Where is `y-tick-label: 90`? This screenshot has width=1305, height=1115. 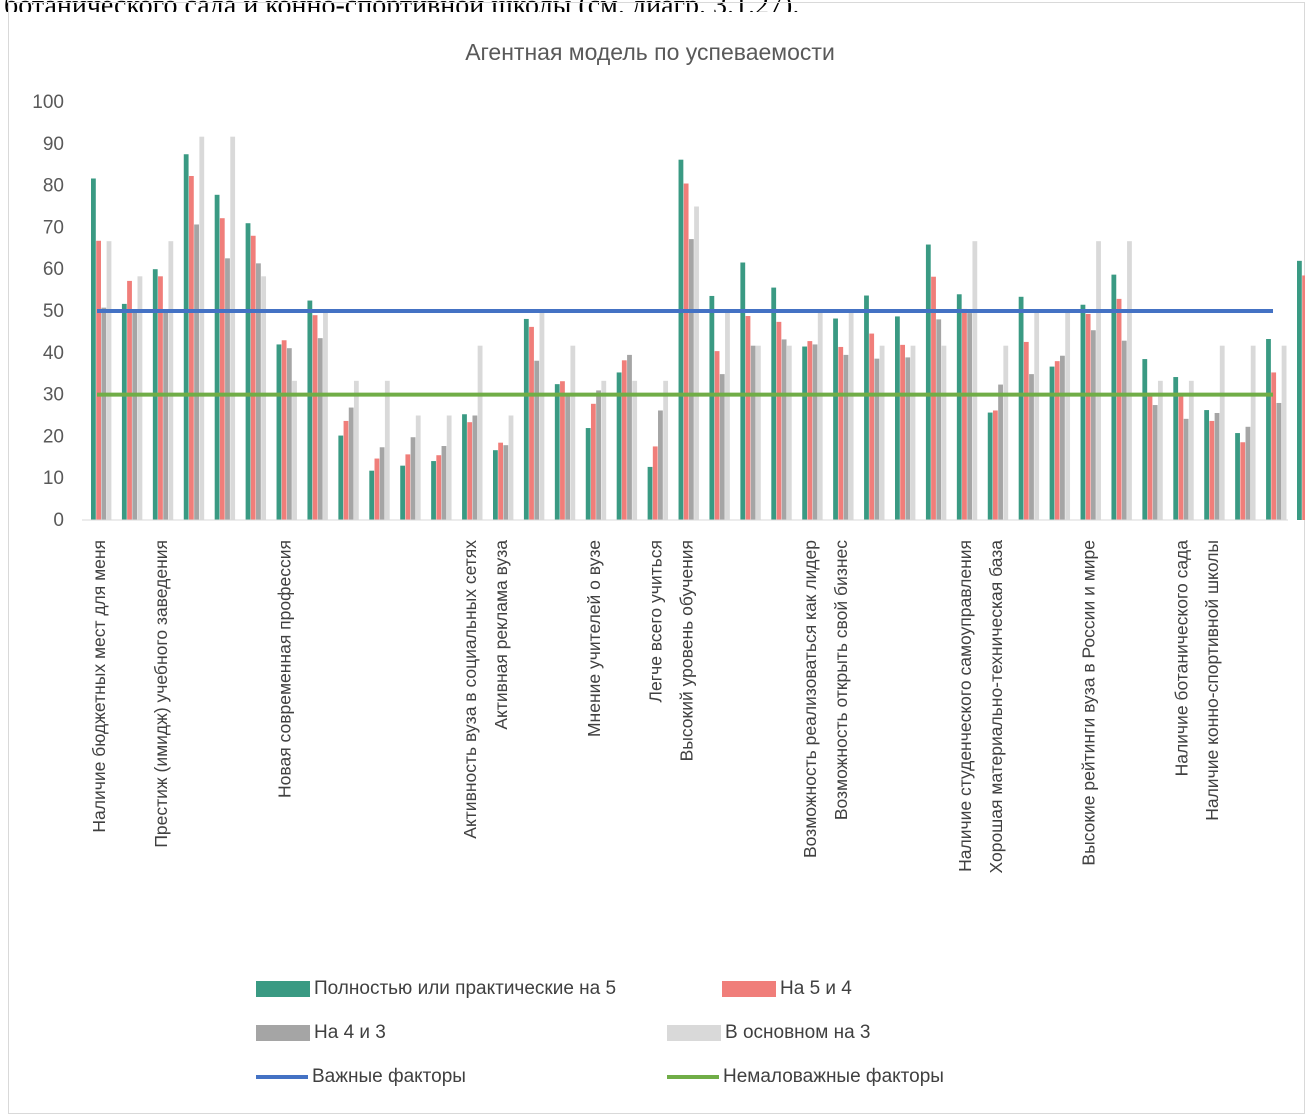
y-tick-label: 90 is located at coordinates (53, 144).